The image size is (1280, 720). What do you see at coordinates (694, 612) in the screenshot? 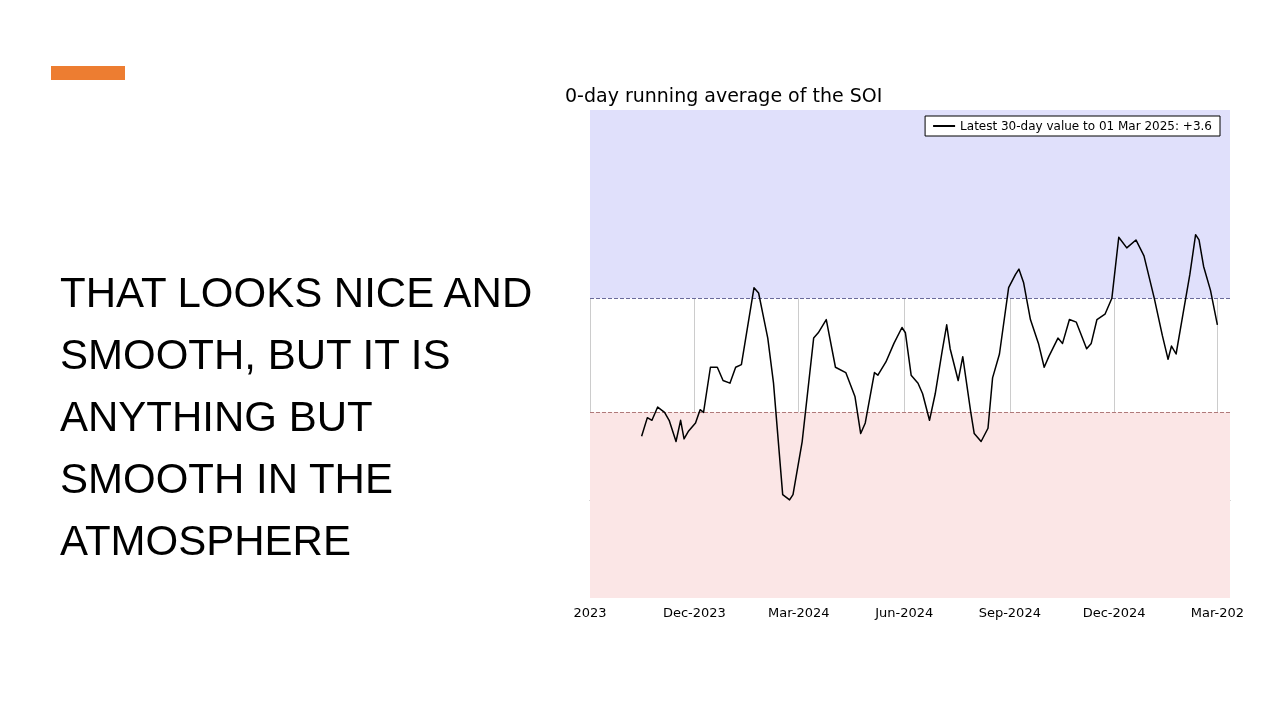
I see `x-tick-label: Dec-2023` at bounding box center [694, 612].